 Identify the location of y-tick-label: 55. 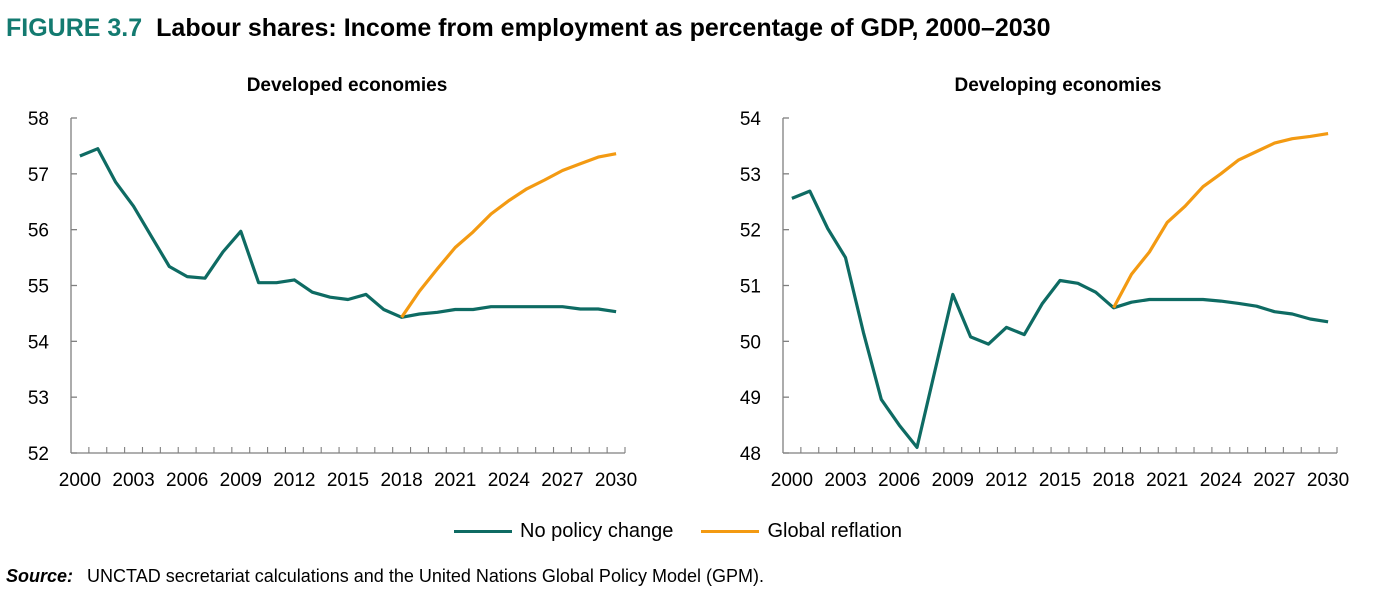
(38, 287).